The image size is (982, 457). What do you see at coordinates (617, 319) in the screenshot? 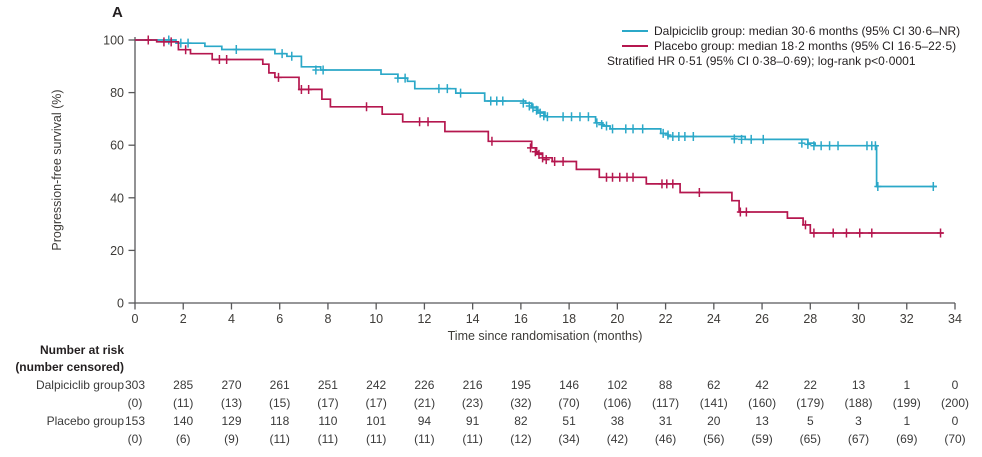
I see `x-tick-label: 20` at bounding box center [617, 319].